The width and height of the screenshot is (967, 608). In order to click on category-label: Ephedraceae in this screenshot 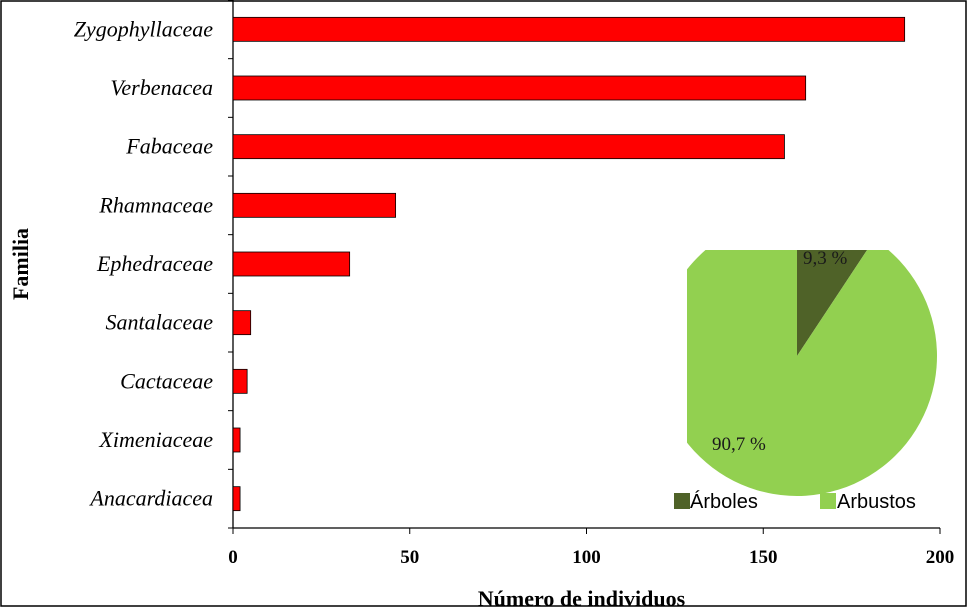, I will do `click(154, 263)`.